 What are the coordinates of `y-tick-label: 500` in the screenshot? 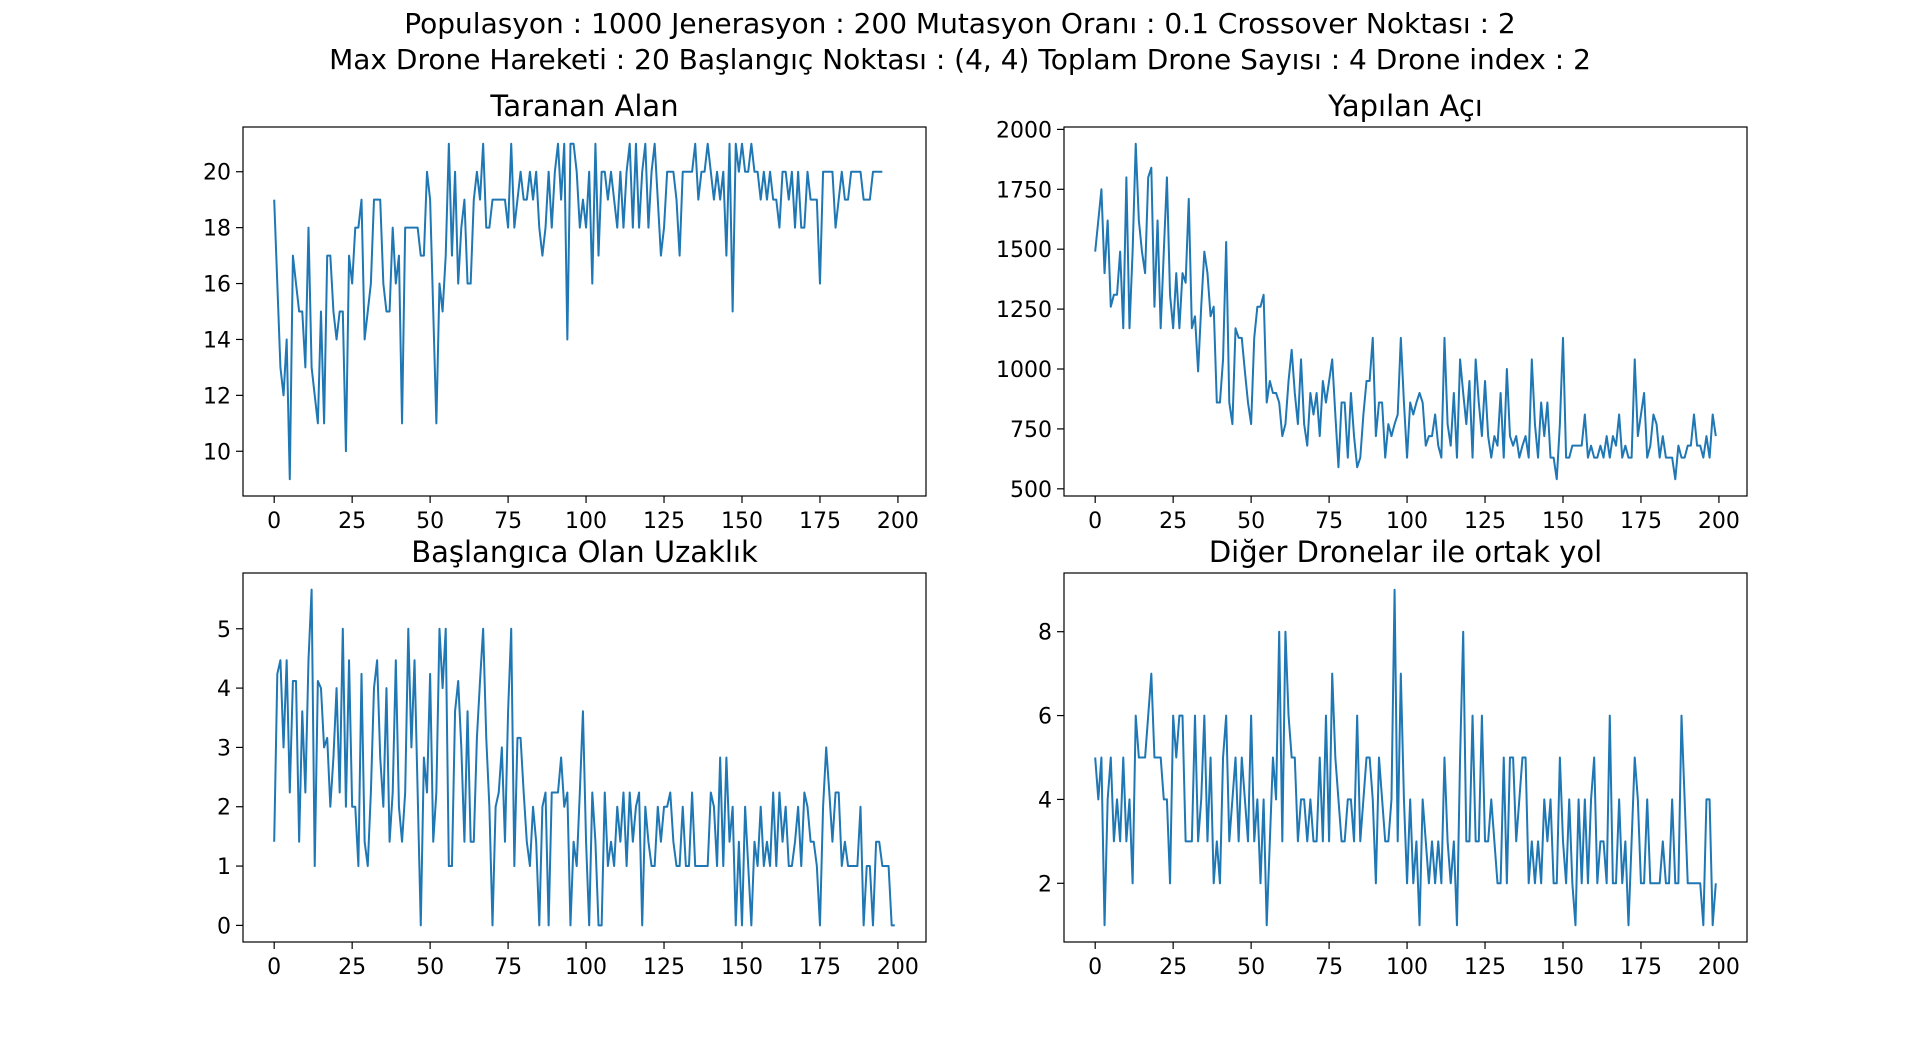 It's located at (1031, 490).